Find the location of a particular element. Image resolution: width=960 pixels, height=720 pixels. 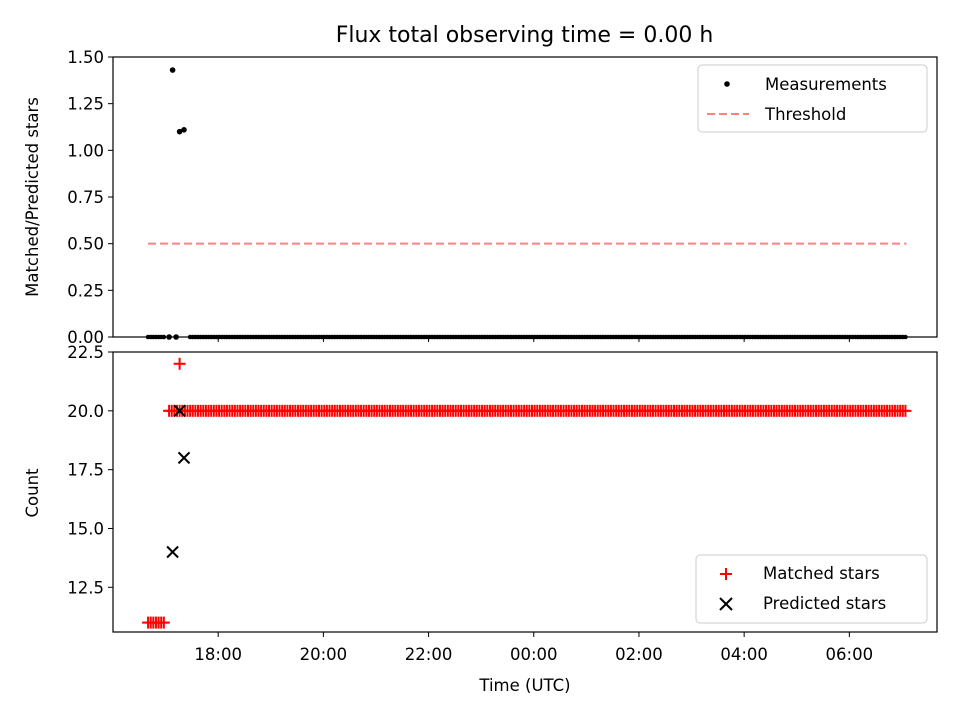

top-y-tick-label: 0.00 is located at coordinates (85, 337).